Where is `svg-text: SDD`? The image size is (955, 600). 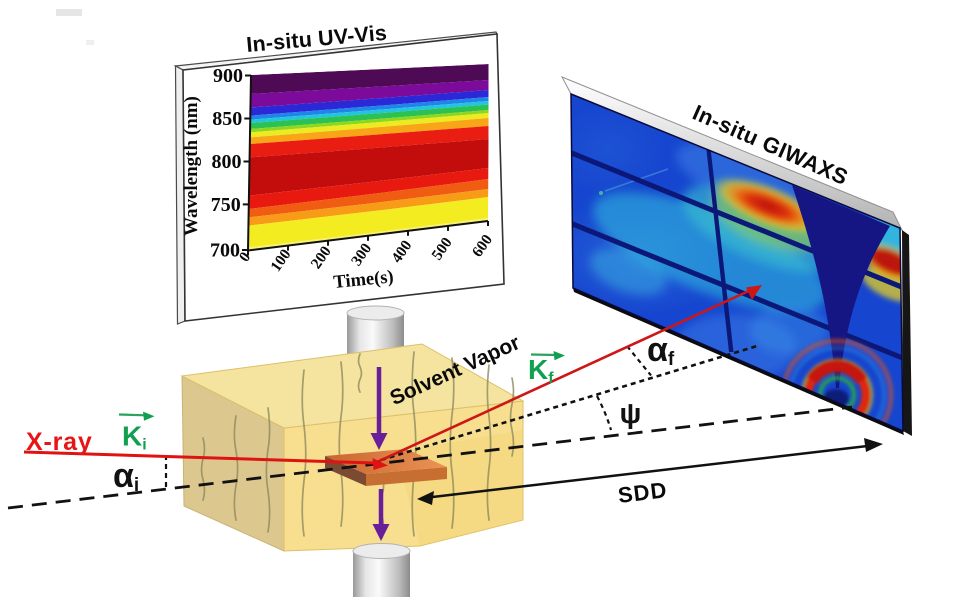
svg-text: SDD is located at coordinates (643, 492).